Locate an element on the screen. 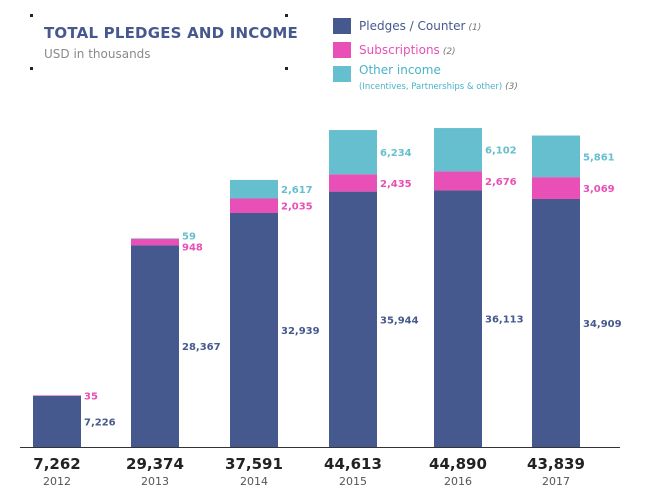 The width and height of the screenshot is (646, 491). total-label-2016: 44,890 is located at coordinates (458, 464).